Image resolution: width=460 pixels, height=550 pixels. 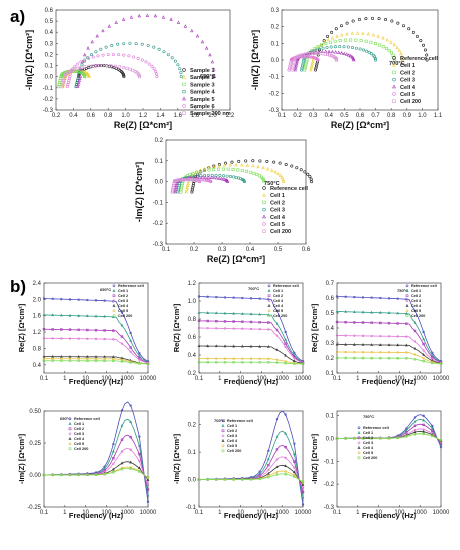 What do you see at coordinates (202, 100) in the screenshot?
I see `legend-entry: Sample 5` at bounding box center [202, 100].